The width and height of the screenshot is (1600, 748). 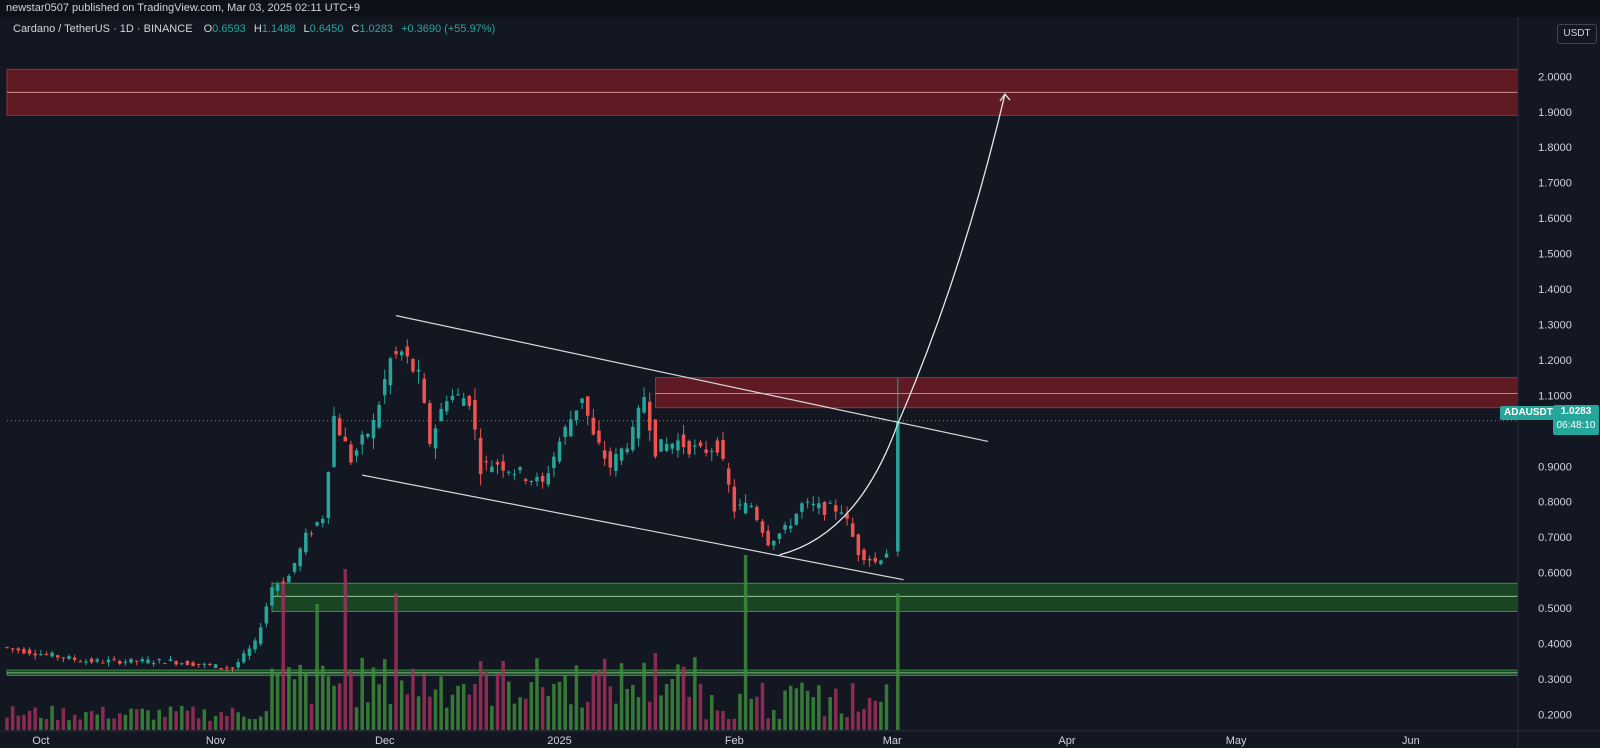 I want to click on price-tick-label: 0.6000, so click(x=1555, y=574).